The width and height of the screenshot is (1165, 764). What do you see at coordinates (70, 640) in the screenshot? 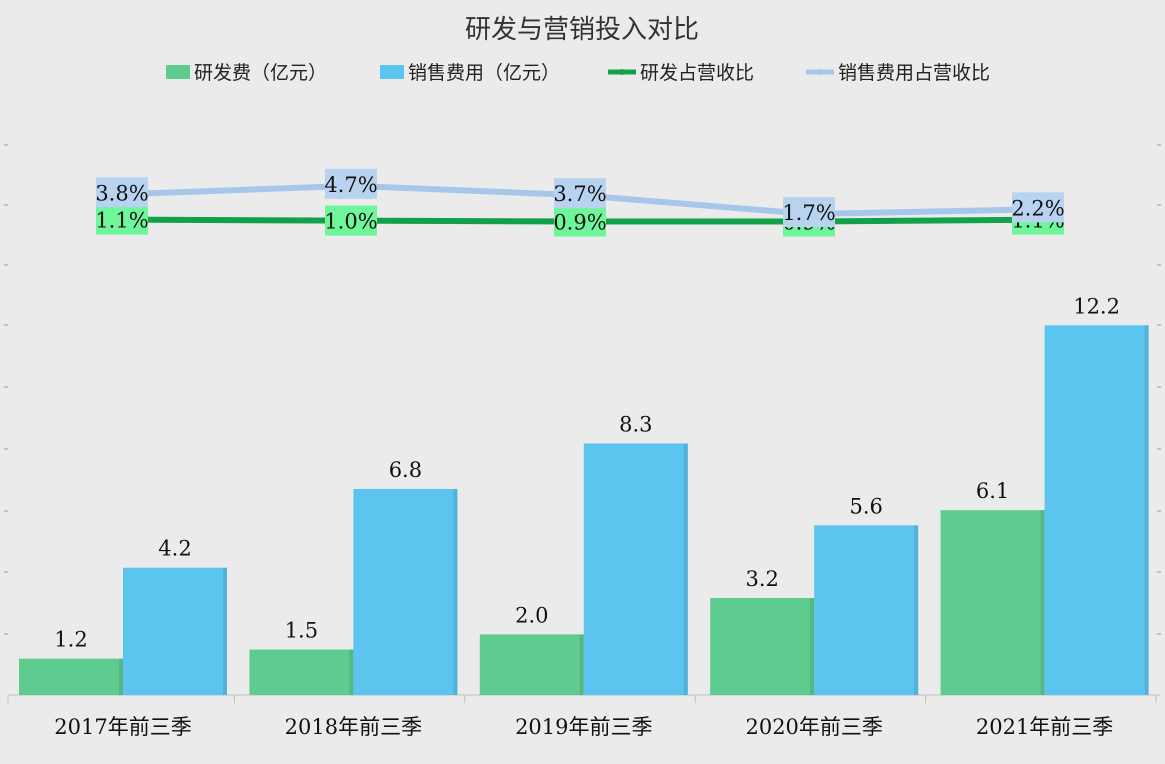
I see `bar-value-label: 1.2` at bounding box center [70, 640].